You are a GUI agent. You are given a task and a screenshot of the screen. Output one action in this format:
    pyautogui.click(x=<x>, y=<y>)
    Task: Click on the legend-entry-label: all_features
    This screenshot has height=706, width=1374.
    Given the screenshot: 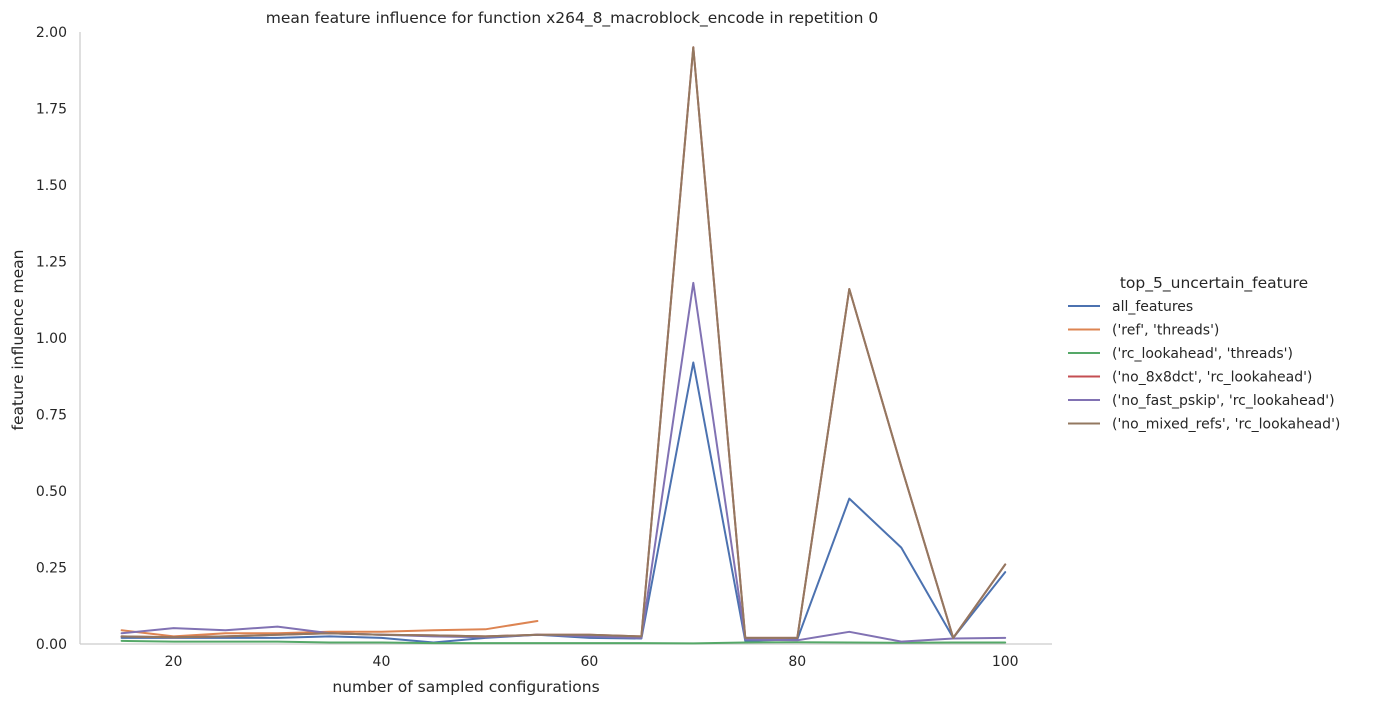 What is the action you would take?
    pyautogui.click(x=1152, y=307)
    